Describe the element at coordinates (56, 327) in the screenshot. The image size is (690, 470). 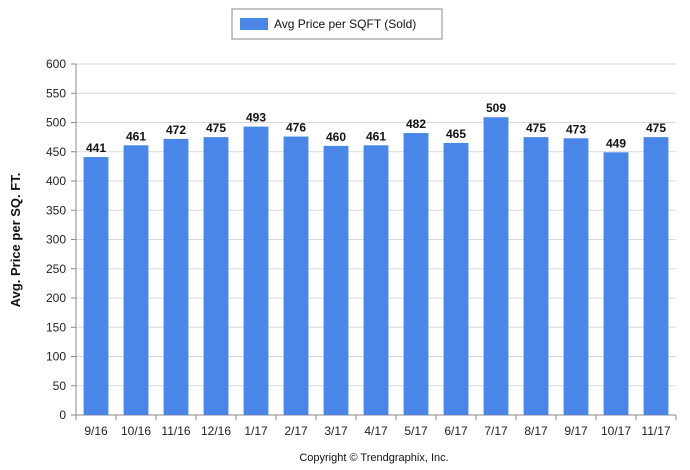
I see `y-tick-label: 150` at that location.